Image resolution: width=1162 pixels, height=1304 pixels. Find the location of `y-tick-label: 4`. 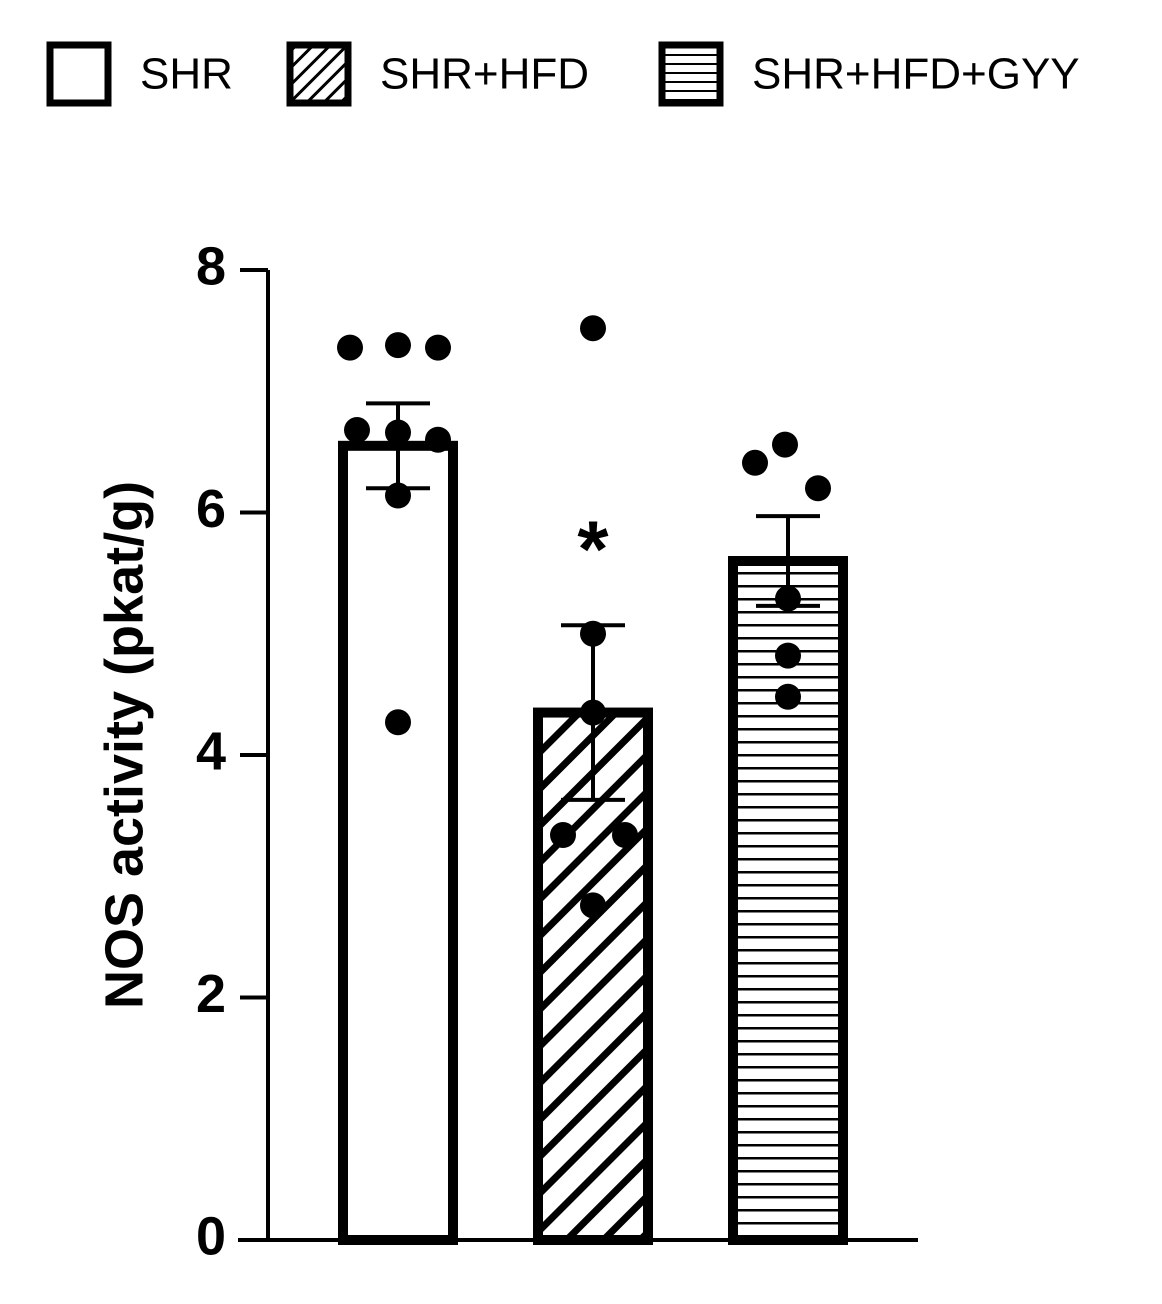

y-tick-label: 4 is located at coordinates (211, 751).